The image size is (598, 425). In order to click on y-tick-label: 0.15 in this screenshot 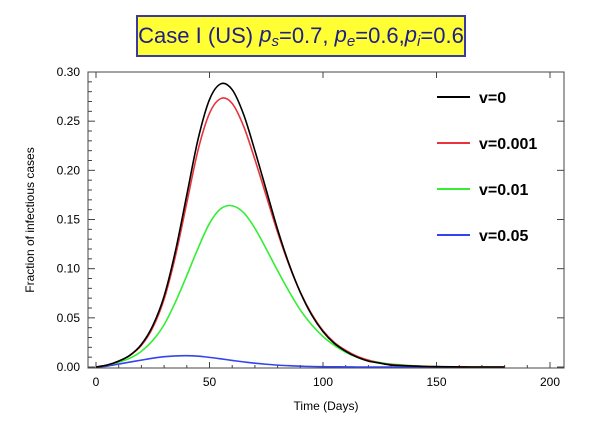, I will do `click(69, 220)`.